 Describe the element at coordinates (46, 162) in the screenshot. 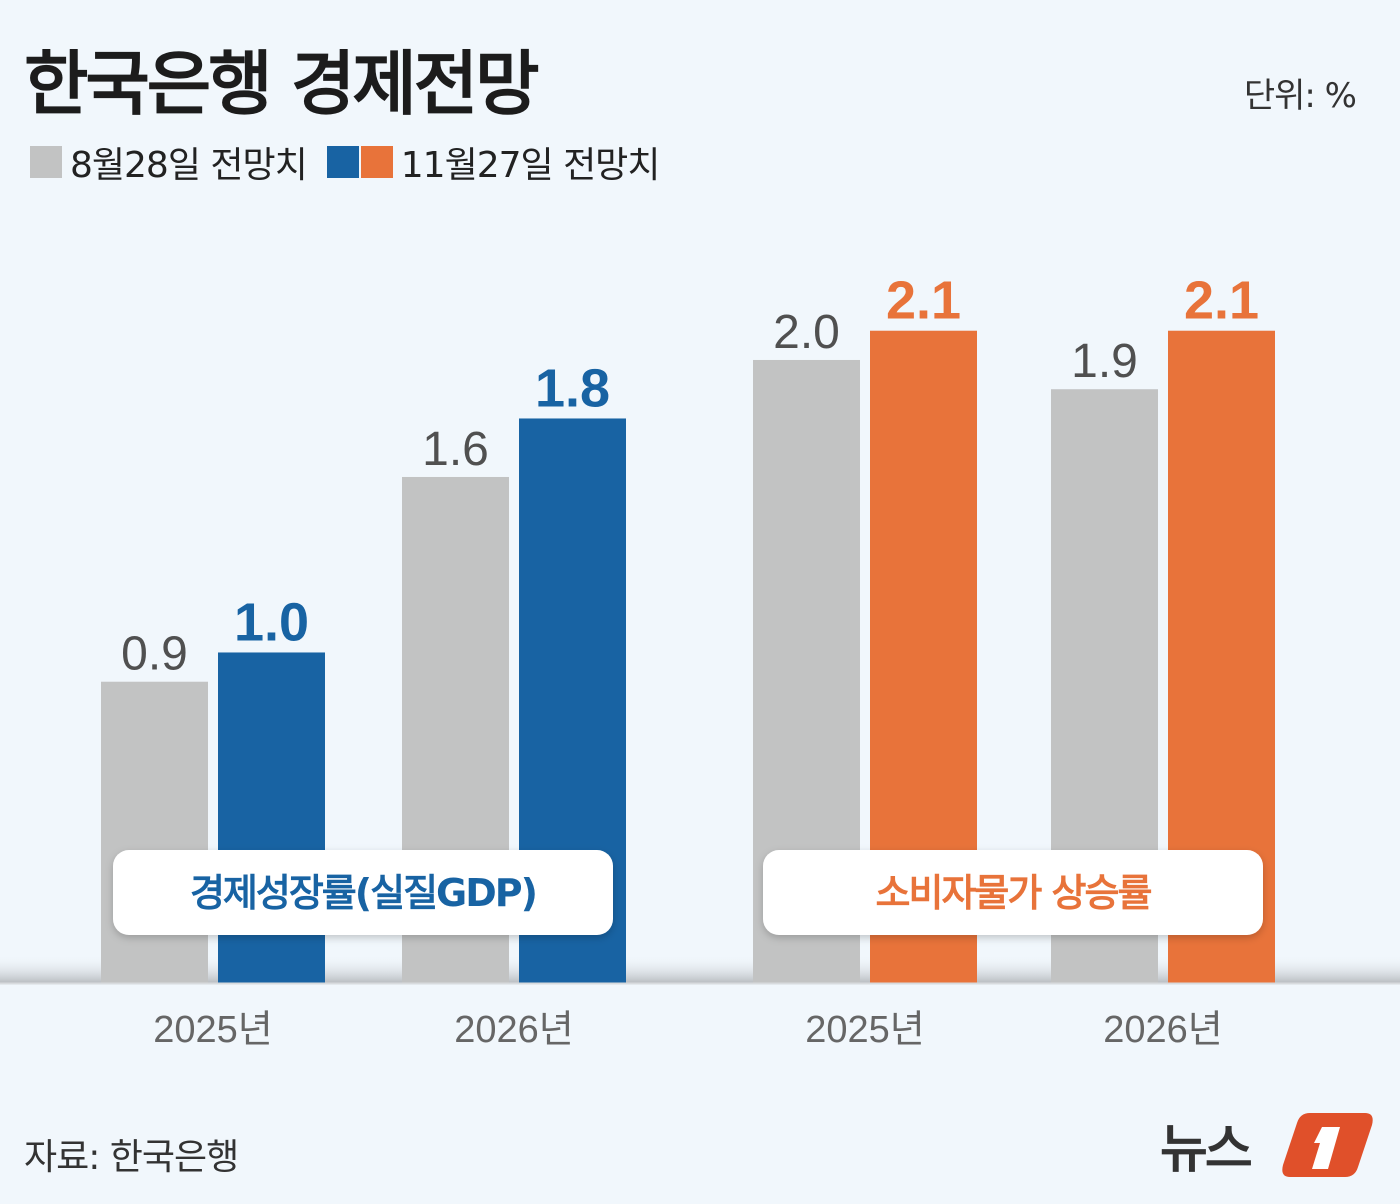

I see `legend-swatch-gray` at that location.